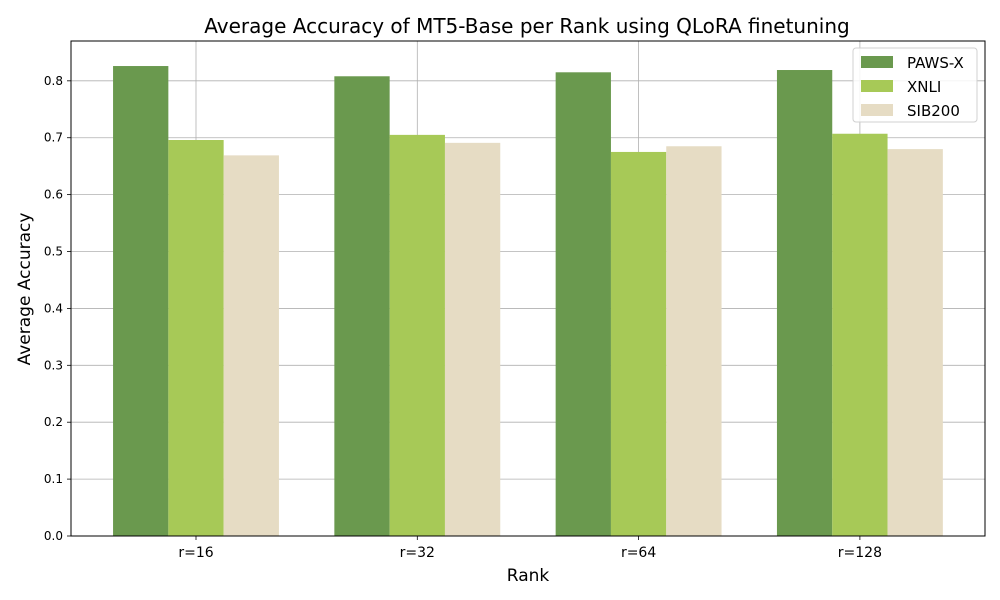 The height and width of the screenshot is (600, 1000). Describe the element at coordinates (877, 110) in the screenshot. I see `legend-swatch-sib200` at that location.